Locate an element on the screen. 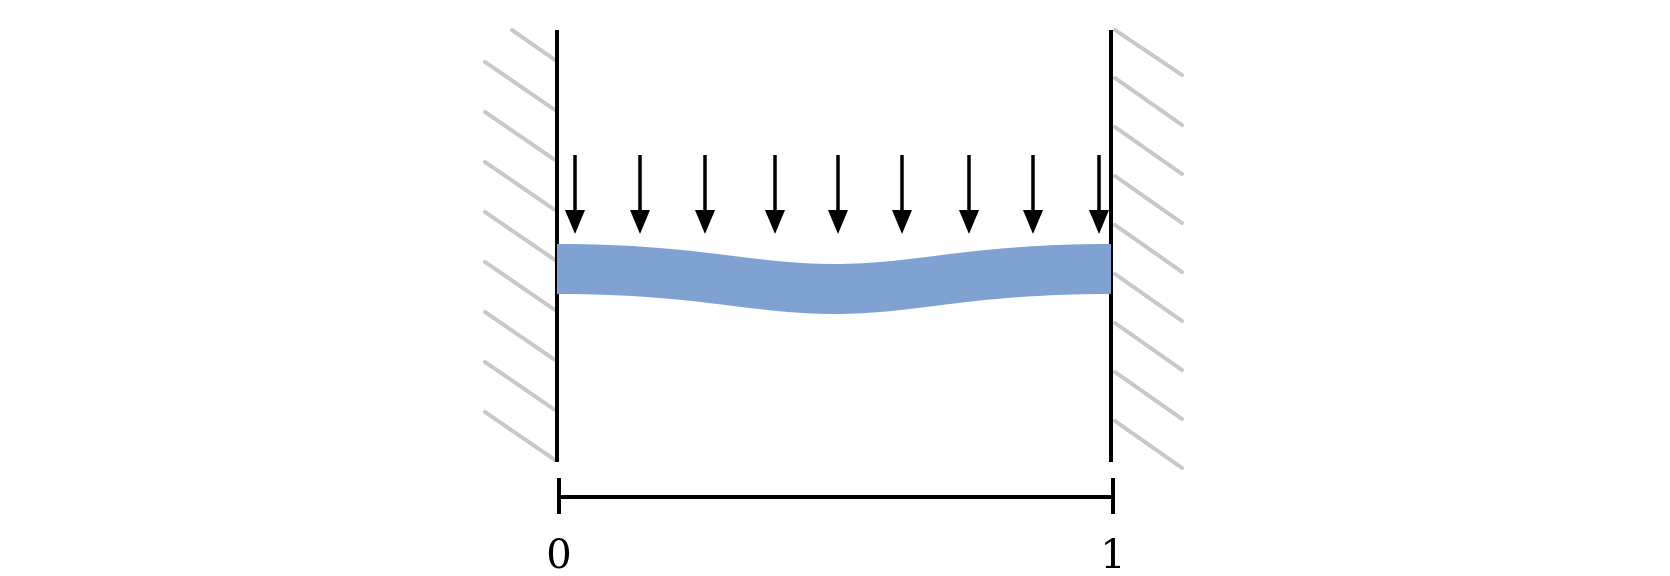 The width and height of the screenshot is (1670, 576). left-wall-support is located at coordinates (521, 245).